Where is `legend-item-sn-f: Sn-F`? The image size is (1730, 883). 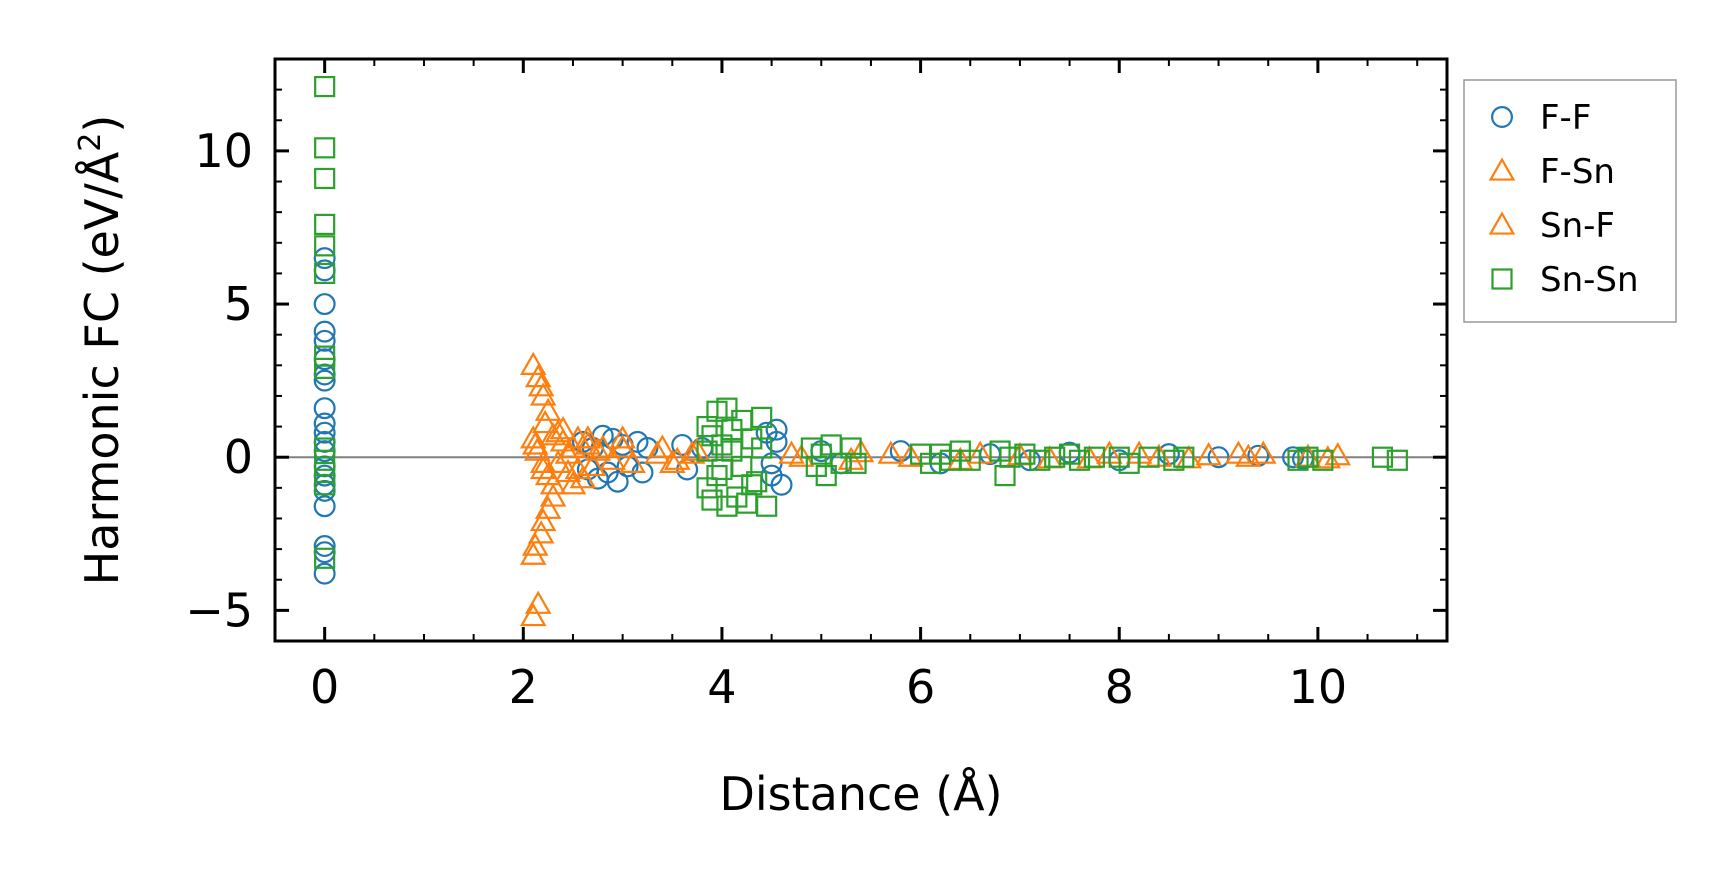 legend-item-sn-f: Sn-F is located at coordinates (1551, 226).